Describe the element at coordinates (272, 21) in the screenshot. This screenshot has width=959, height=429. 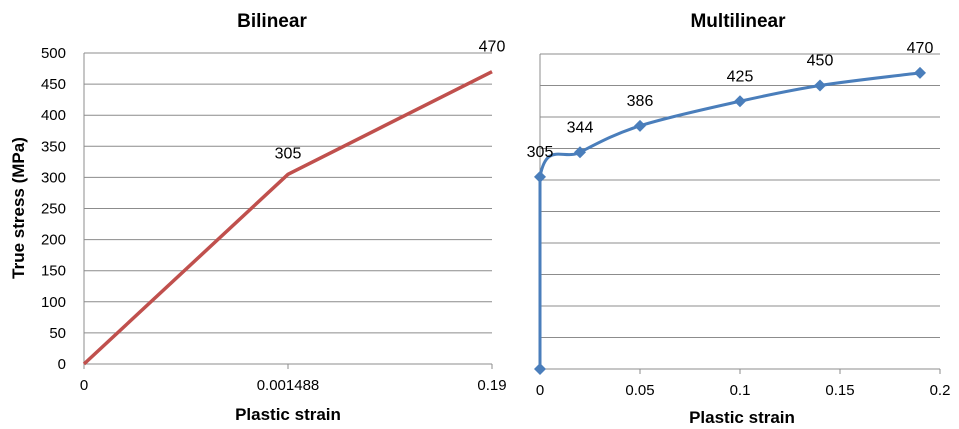
I see `chart-title: Bilinear` at that location.